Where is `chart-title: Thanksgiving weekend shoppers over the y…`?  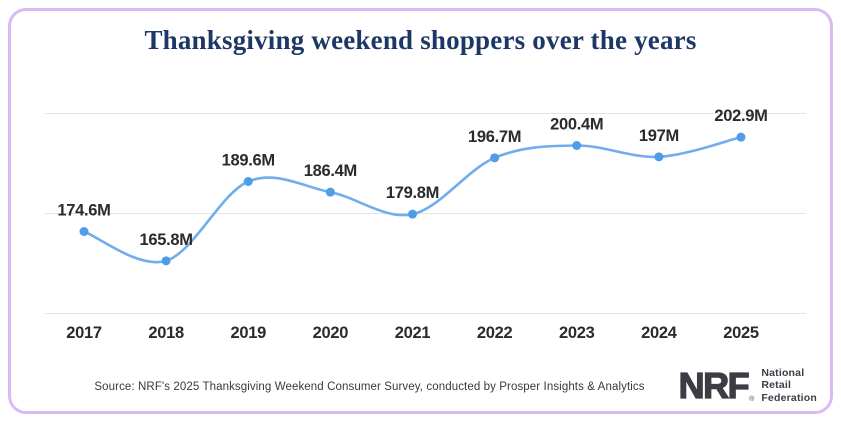 chart-title: Thanksgiving weekend shoppers over the y… is located at coordinates (420, 40).